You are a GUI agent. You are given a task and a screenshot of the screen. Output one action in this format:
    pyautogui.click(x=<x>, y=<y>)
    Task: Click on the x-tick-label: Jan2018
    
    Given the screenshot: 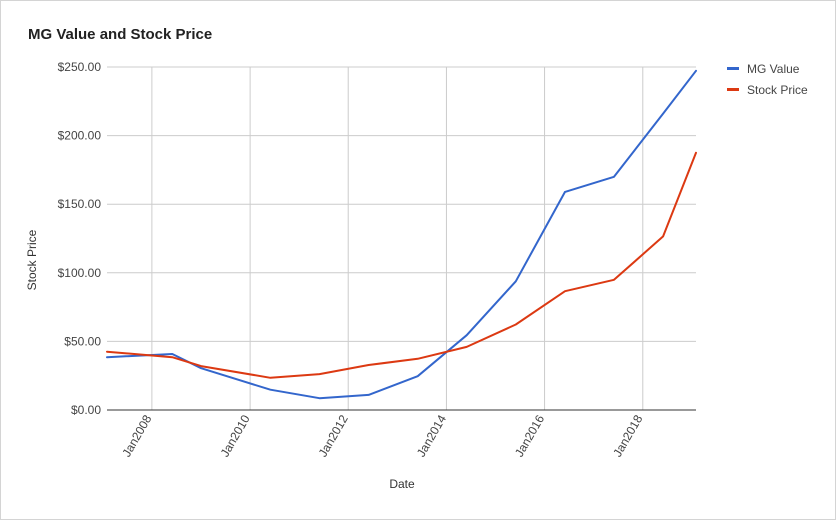 What is the action you would take?
    pyautogui.click(x=627, y=435)
    